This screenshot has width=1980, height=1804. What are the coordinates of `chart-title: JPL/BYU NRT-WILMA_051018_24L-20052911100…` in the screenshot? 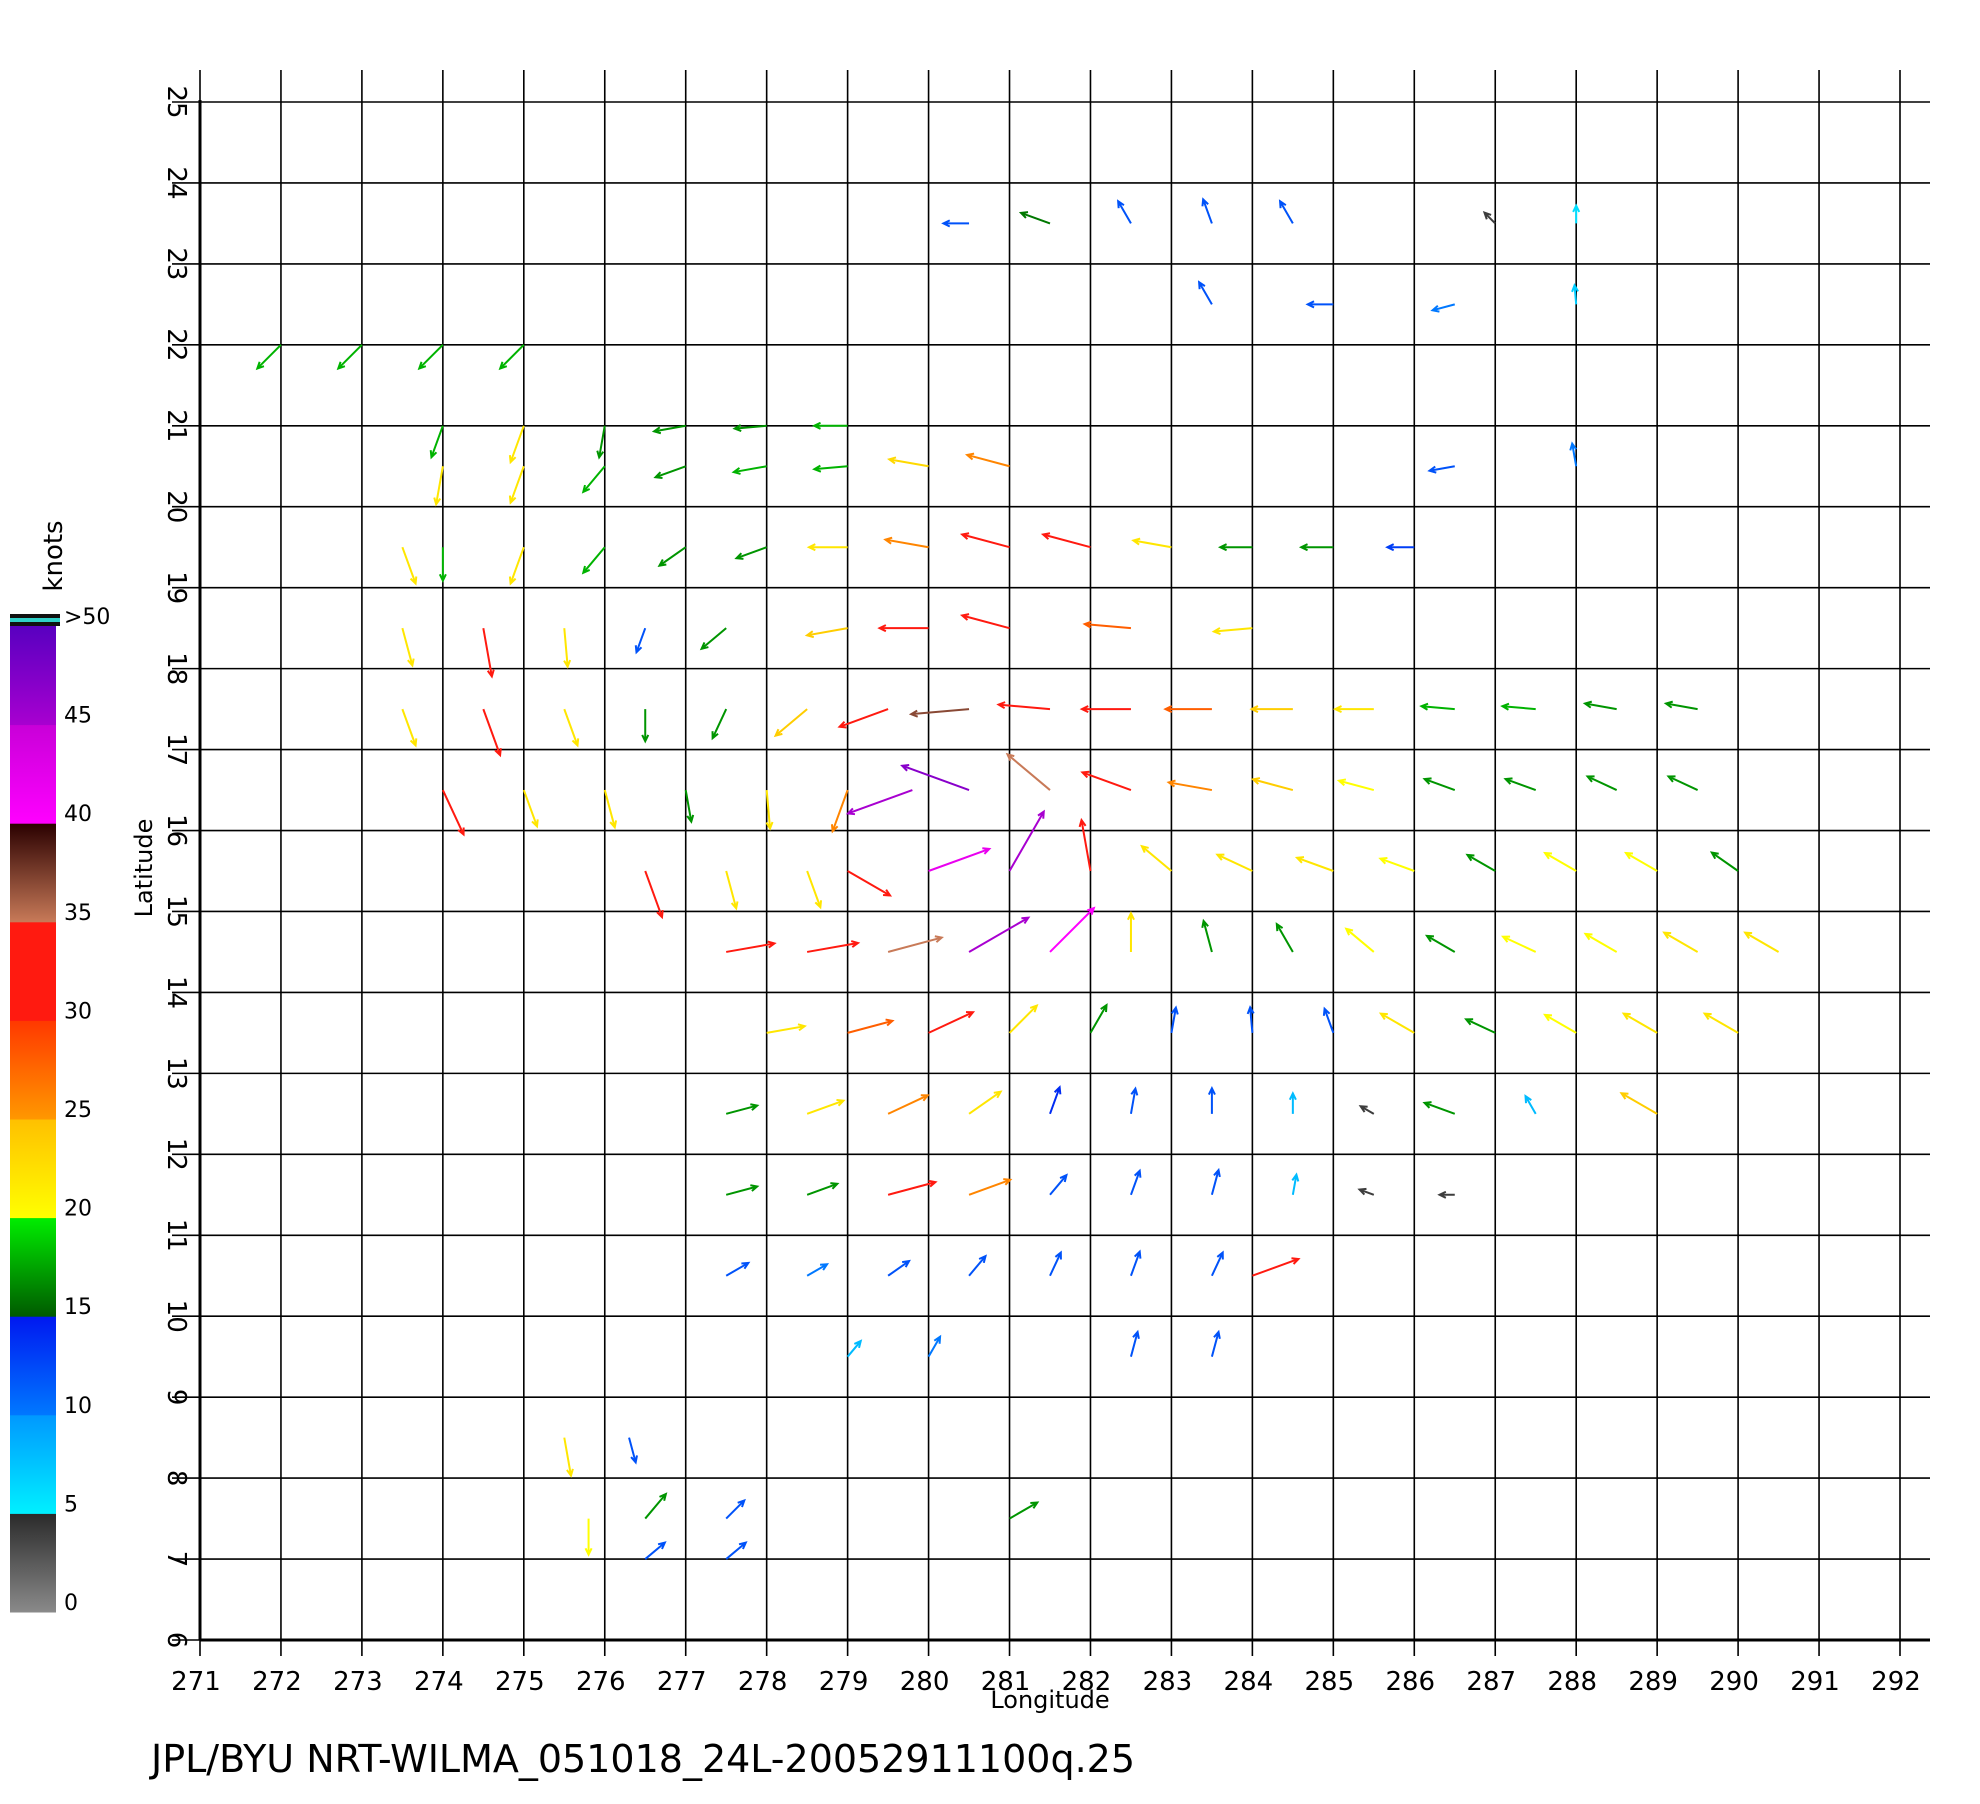 It's located at (642, 1759).